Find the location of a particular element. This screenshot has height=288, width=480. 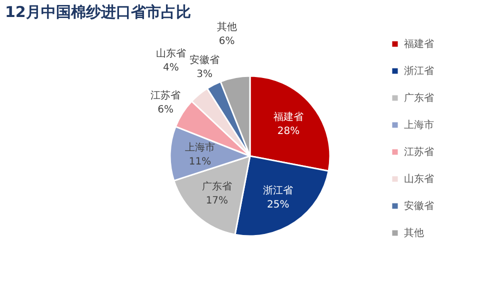

data-label: 3% is located at coordinates (204, 74).